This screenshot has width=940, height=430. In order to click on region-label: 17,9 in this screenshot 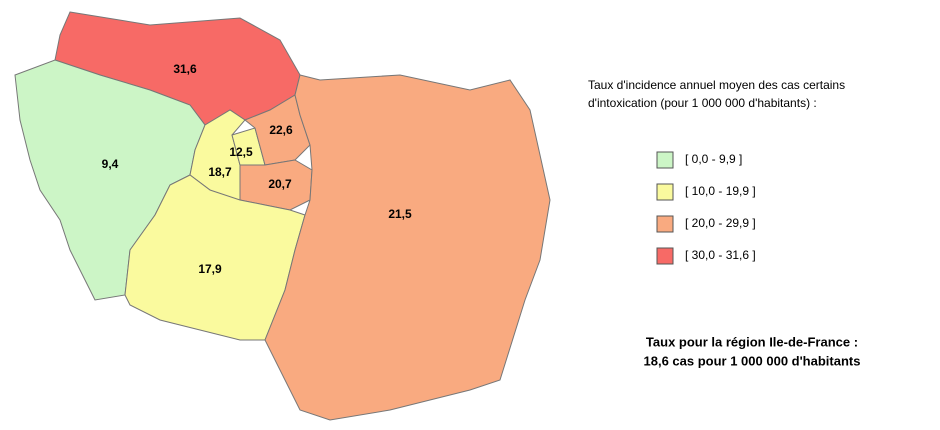, I will do `click(210, 269)`.